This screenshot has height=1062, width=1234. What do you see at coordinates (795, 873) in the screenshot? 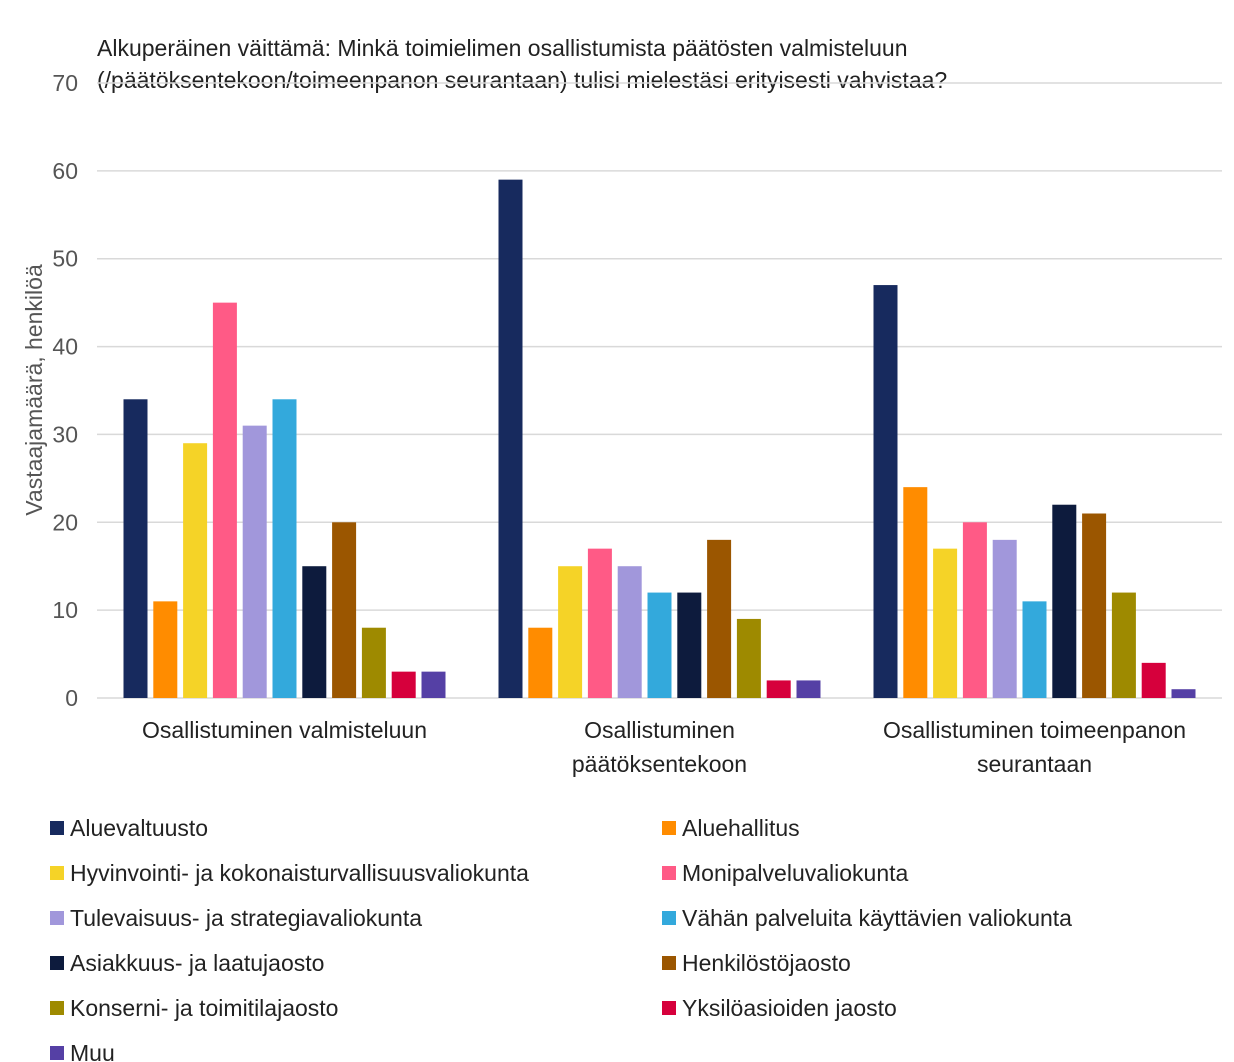
I see `legend-label: Monipalveluvaliokunta` at bounding box center [795, 873].